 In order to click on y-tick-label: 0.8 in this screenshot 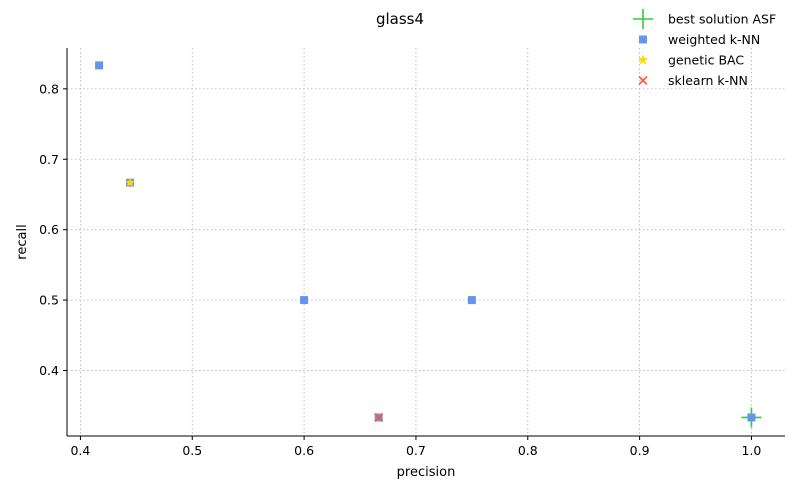, I will do `click(49, 88)`.